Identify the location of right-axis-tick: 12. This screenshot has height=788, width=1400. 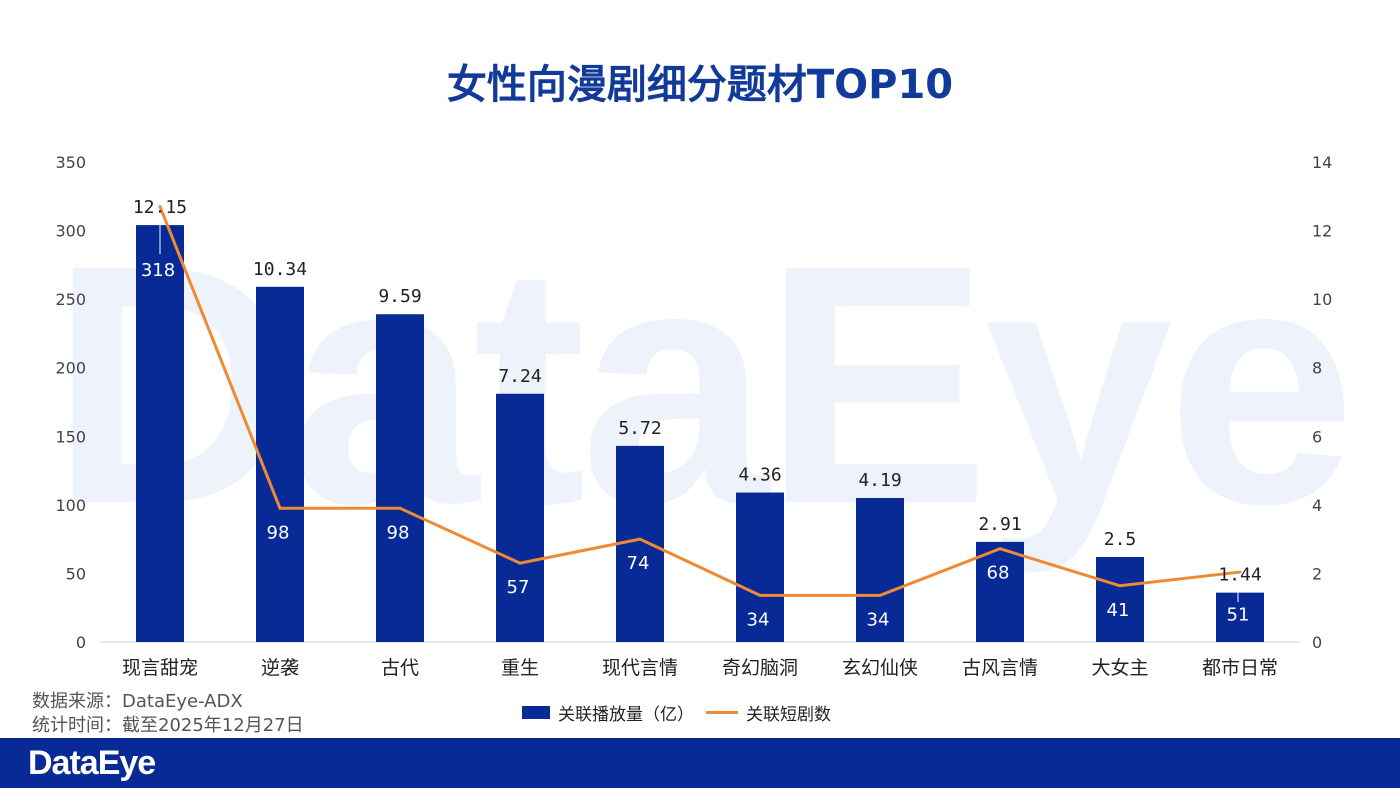
(1322, 231).